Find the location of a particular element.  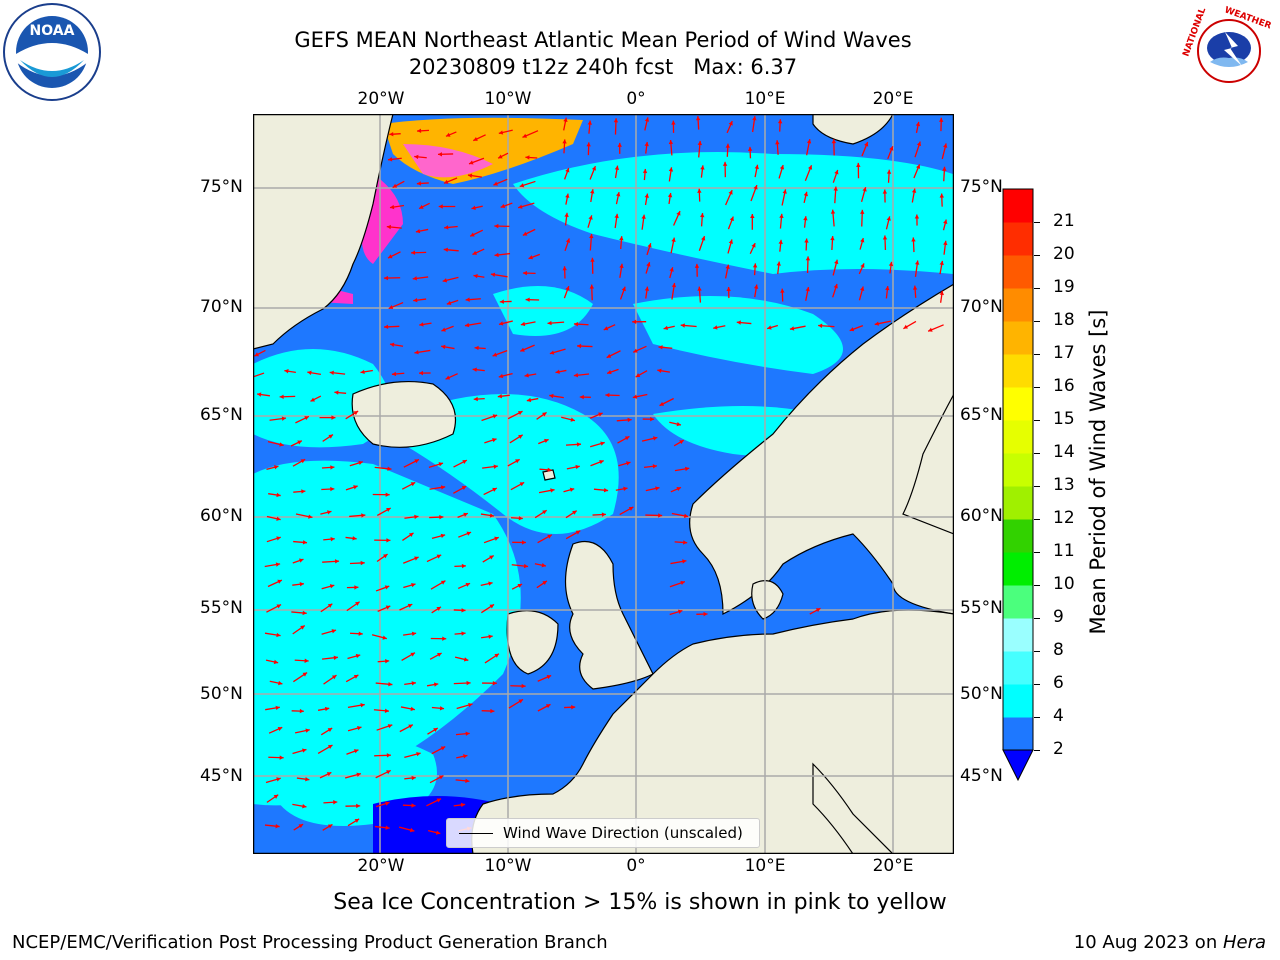

colorbar-segments is located at coordinates (1018, 470).